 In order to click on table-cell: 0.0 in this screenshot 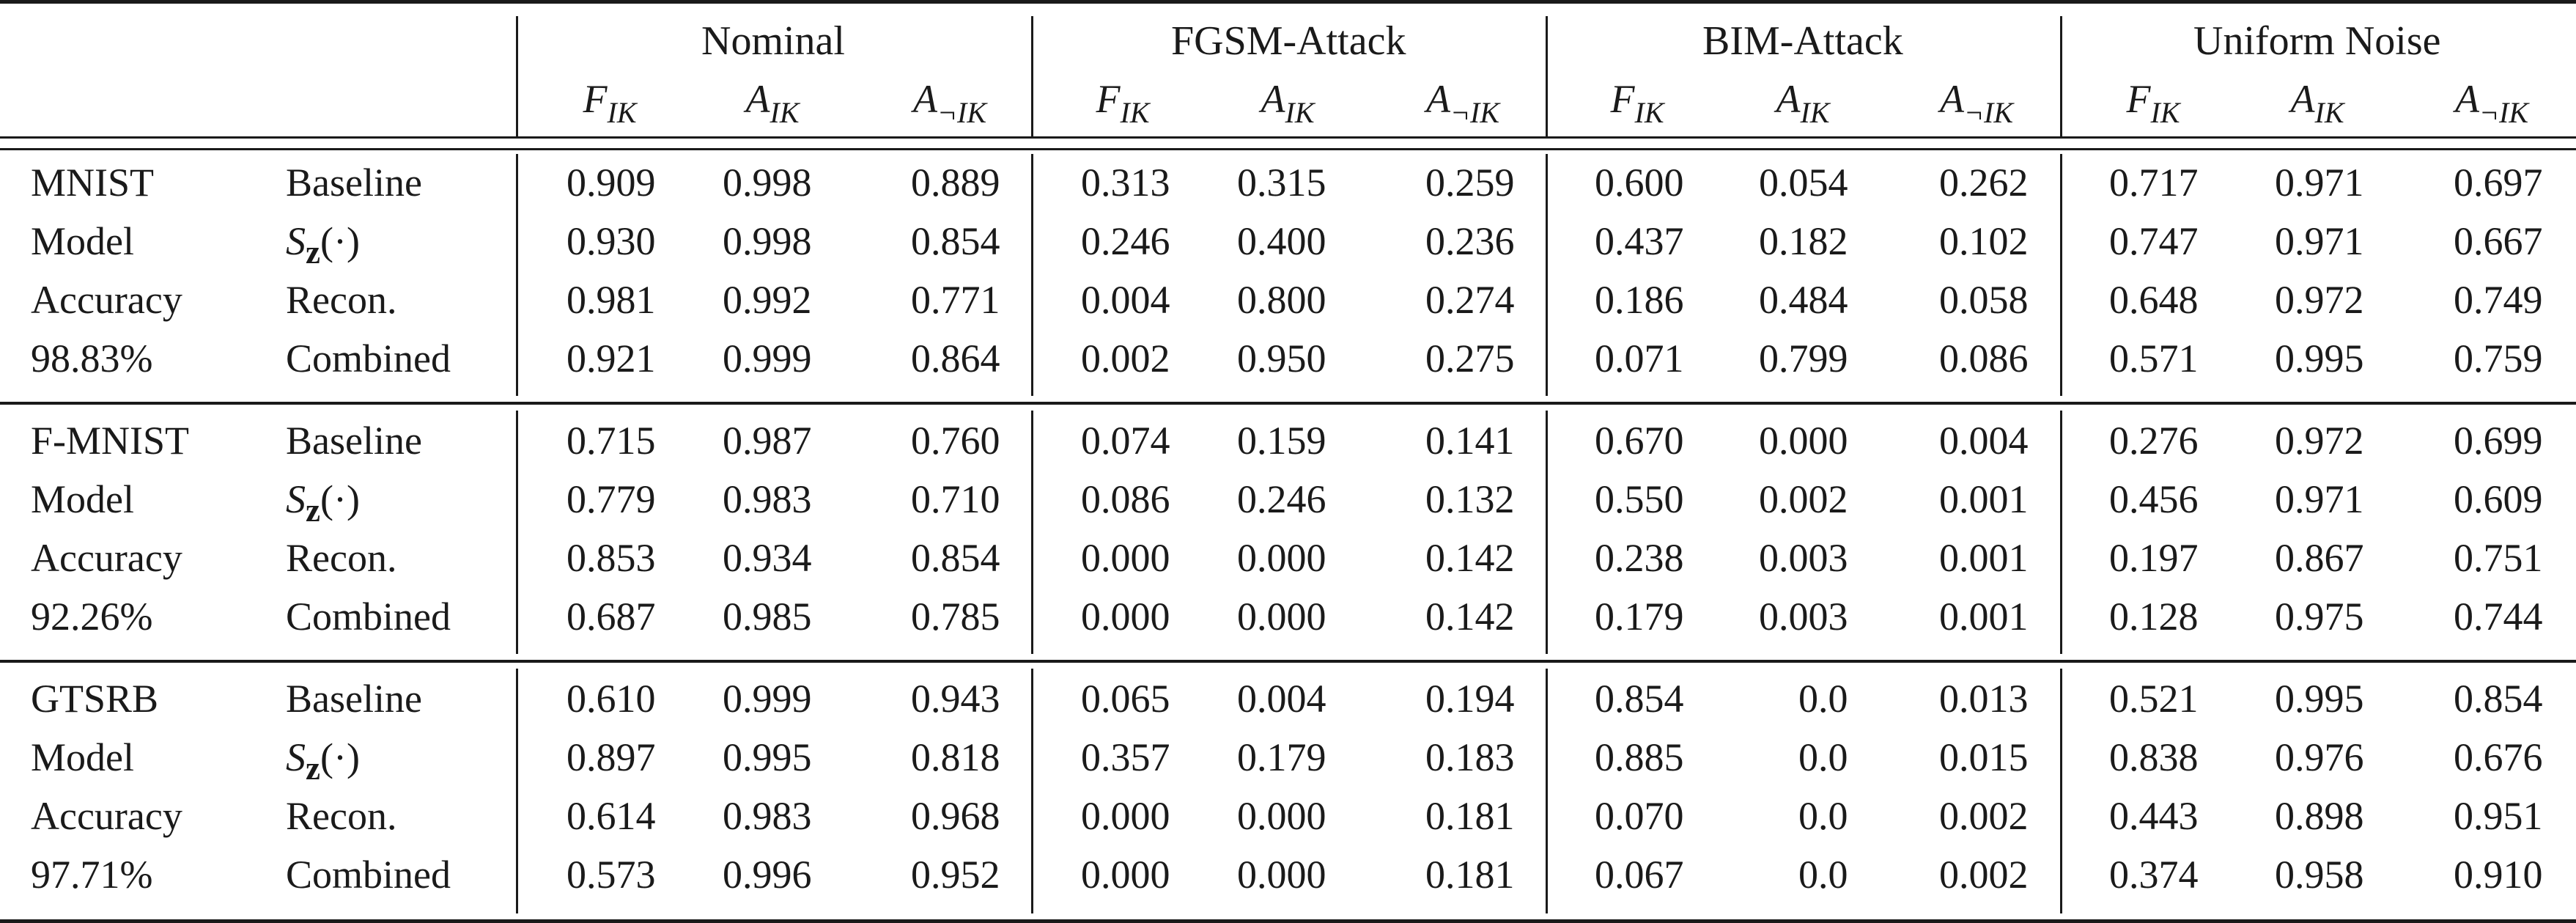, I will do `click(1823, 699)`.